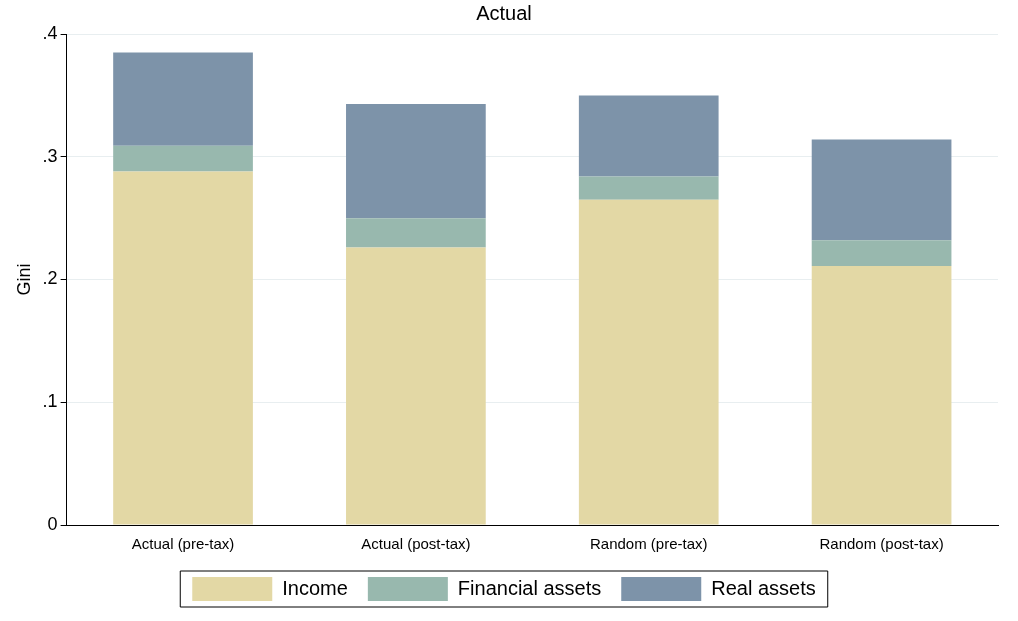  Describe the element at coordinates (529, 587) in the screenshot. I see `legend-label: Financial assets` at that location.